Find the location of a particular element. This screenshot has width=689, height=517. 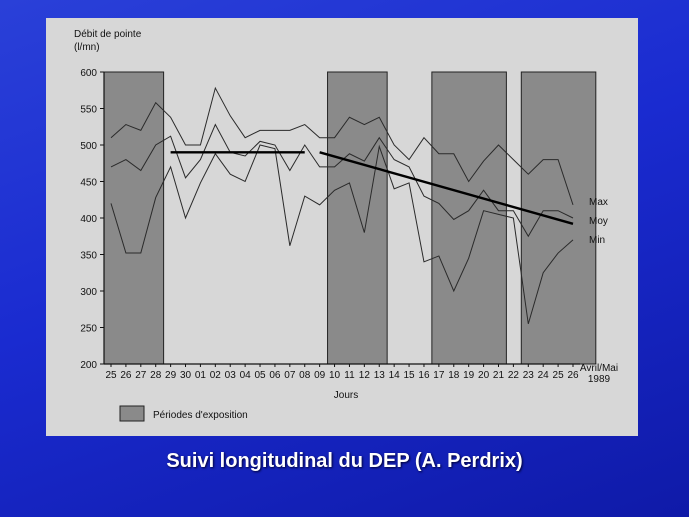

x-tick-label: 06 is located at coordinates (275, 375).